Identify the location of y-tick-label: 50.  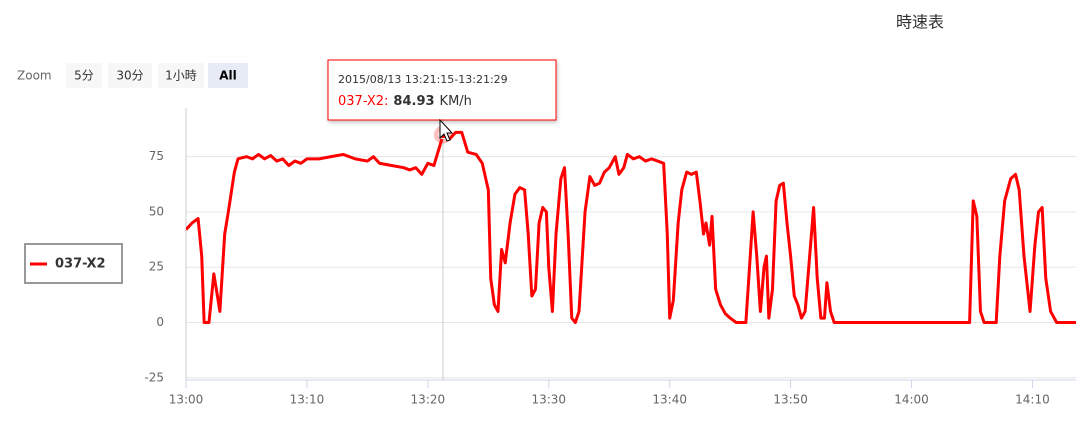
(156, 211).